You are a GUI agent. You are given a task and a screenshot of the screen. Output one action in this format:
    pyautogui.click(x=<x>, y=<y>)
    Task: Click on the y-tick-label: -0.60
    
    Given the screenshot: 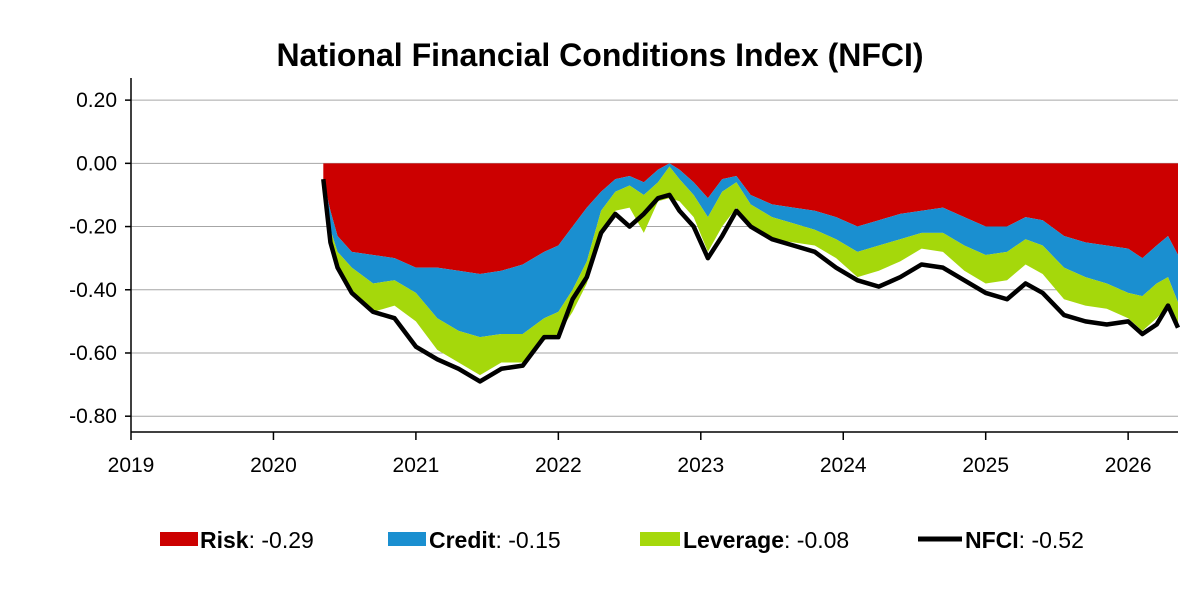 What is the action you would take?
    pyautogui.click(x=93, y=353)
    